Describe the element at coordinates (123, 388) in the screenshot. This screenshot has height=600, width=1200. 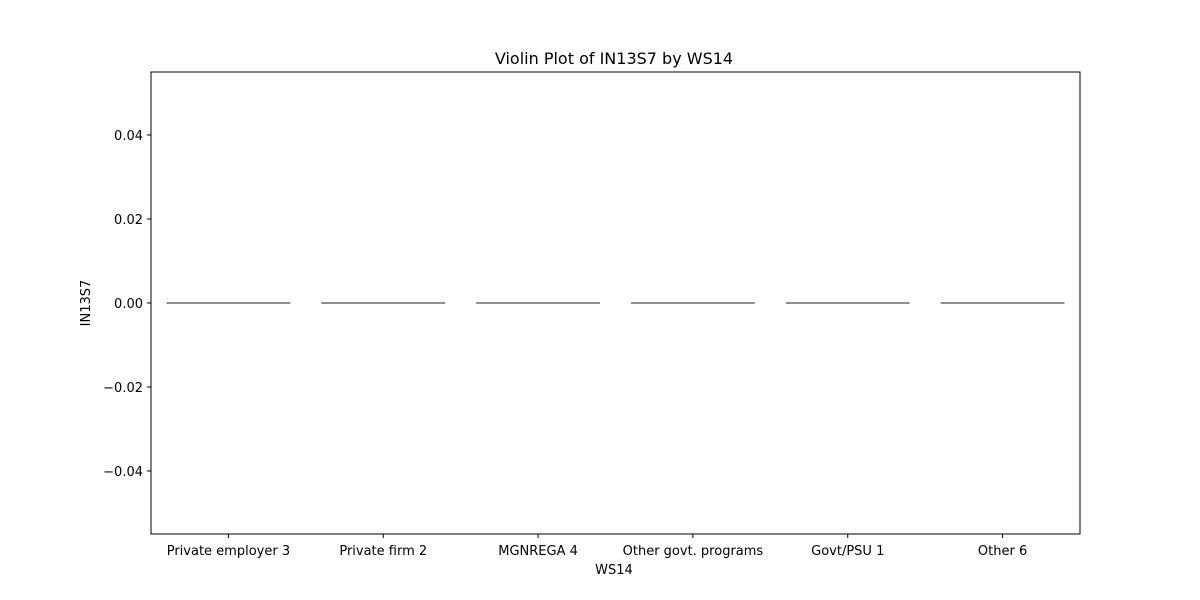
I see `y-tick-label: −0.02` at that location.